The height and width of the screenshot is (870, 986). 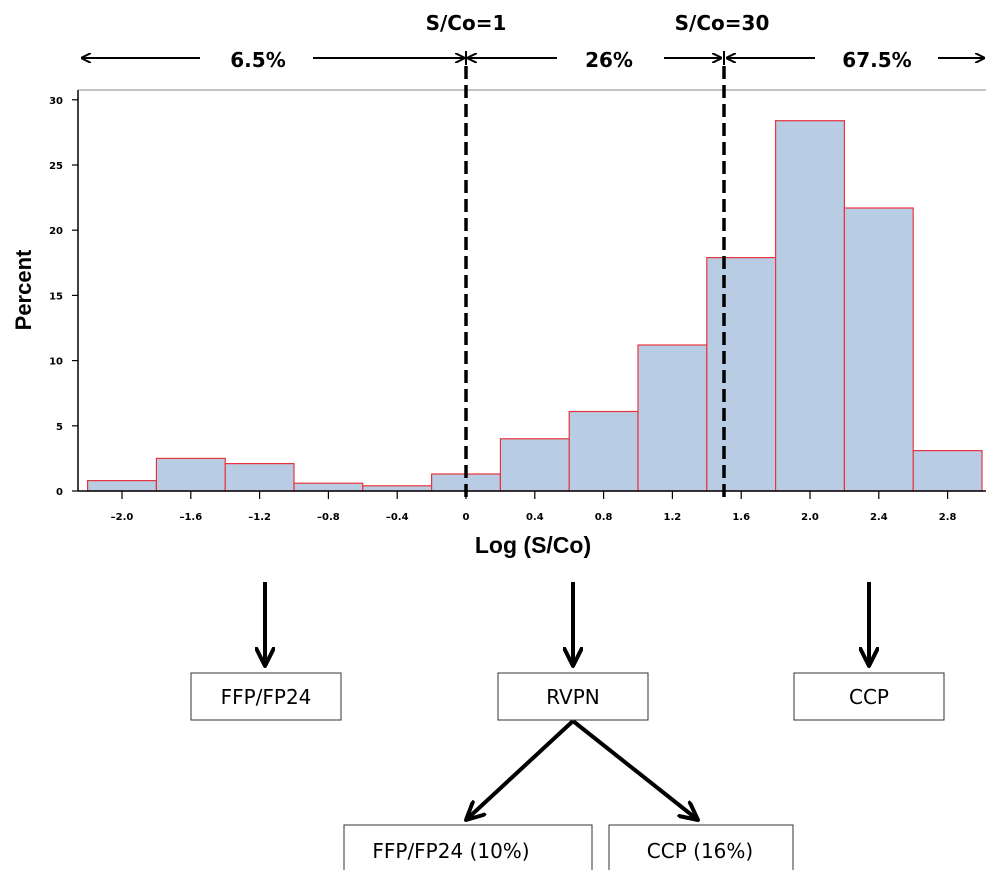 I want to click on box-ccp-pct: CCP (16%), so click(x=701, y=847).